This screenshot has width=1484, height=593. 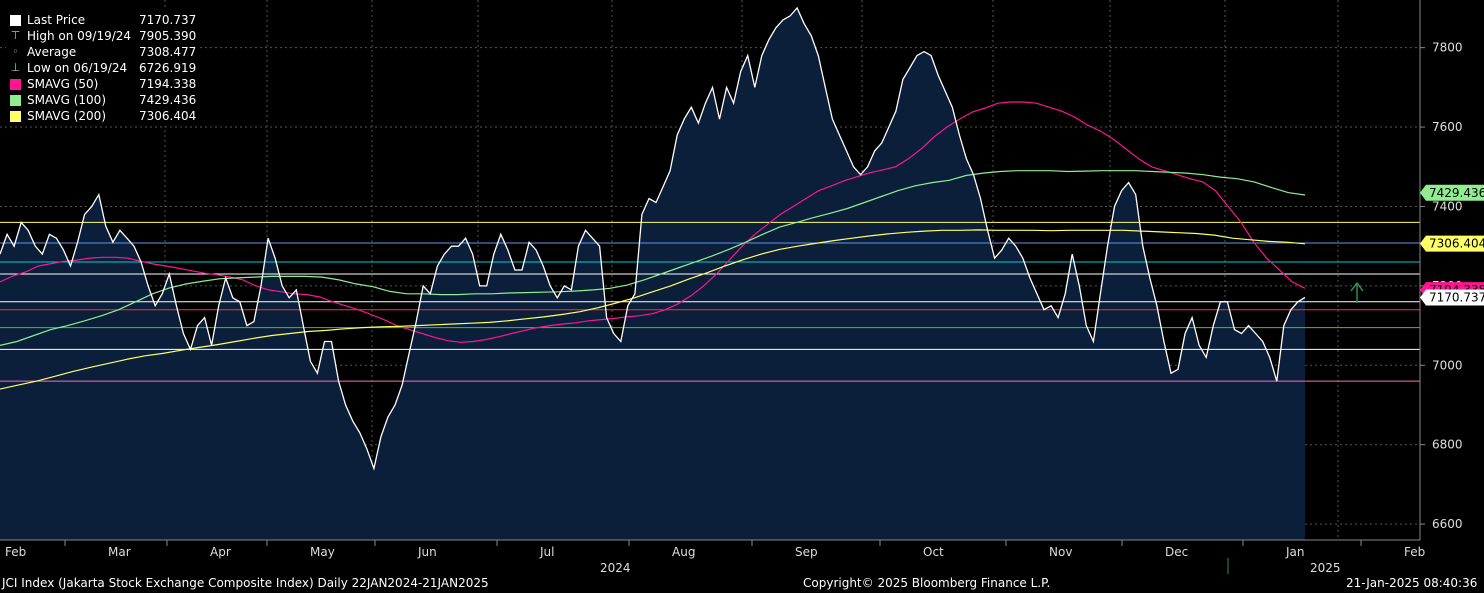 I want to click on legend-label: SMAVG (200), so click(x=67, y=116).